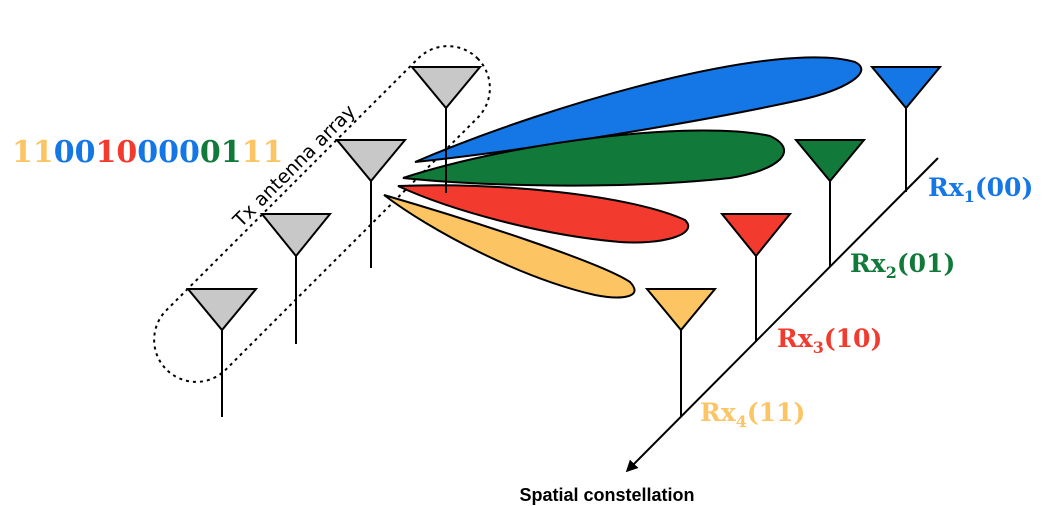 The width and height of the screenshot is (1045, 506). I want to click on rx-label-1: Rx1(00), so click(980, 189).